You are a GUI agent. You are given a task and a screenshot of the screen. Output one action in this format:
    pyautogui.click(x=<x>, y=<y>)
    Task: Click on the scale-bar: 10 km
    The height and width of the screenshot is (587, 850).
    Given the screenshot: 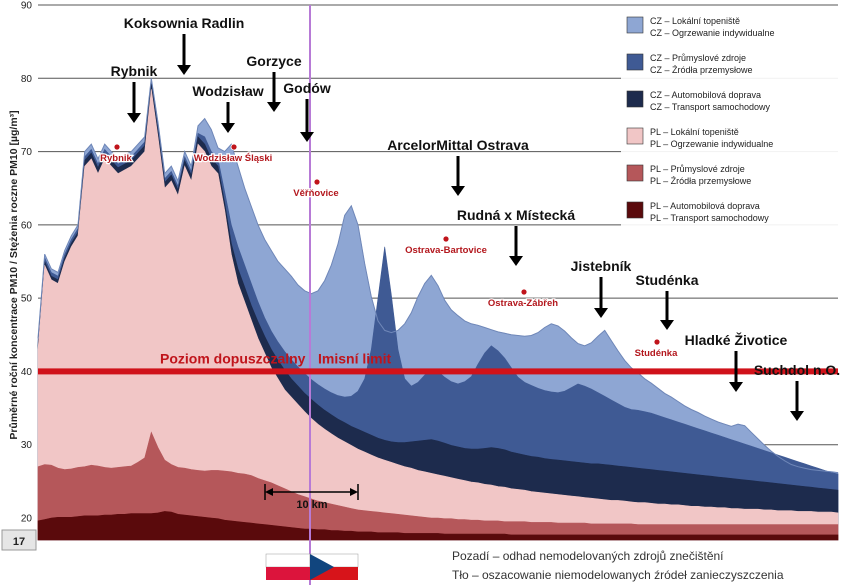 What is the action you would take?
    pyautogui.click(x=311, y=497)
    